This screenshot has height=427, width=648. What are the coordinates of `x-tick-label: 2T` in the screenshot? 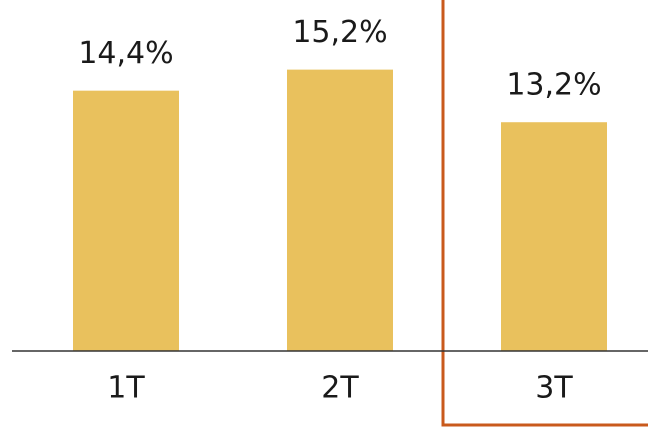 It's located at (340, 388).